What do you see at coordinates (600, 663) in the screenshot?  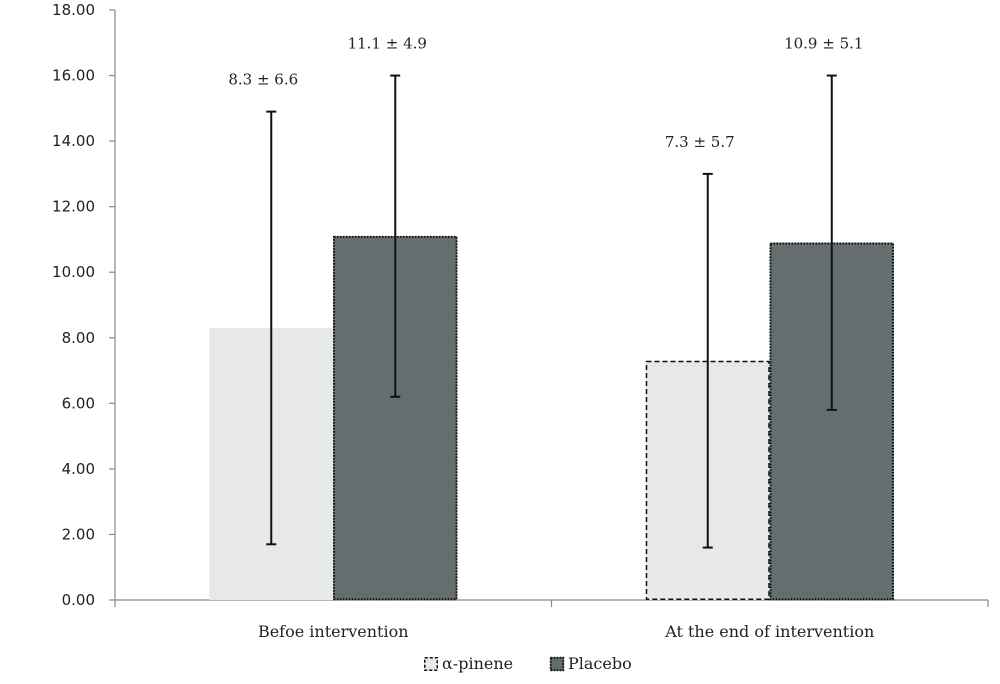 I see `legend-label: Placebo` at bounding box center [600, 663].